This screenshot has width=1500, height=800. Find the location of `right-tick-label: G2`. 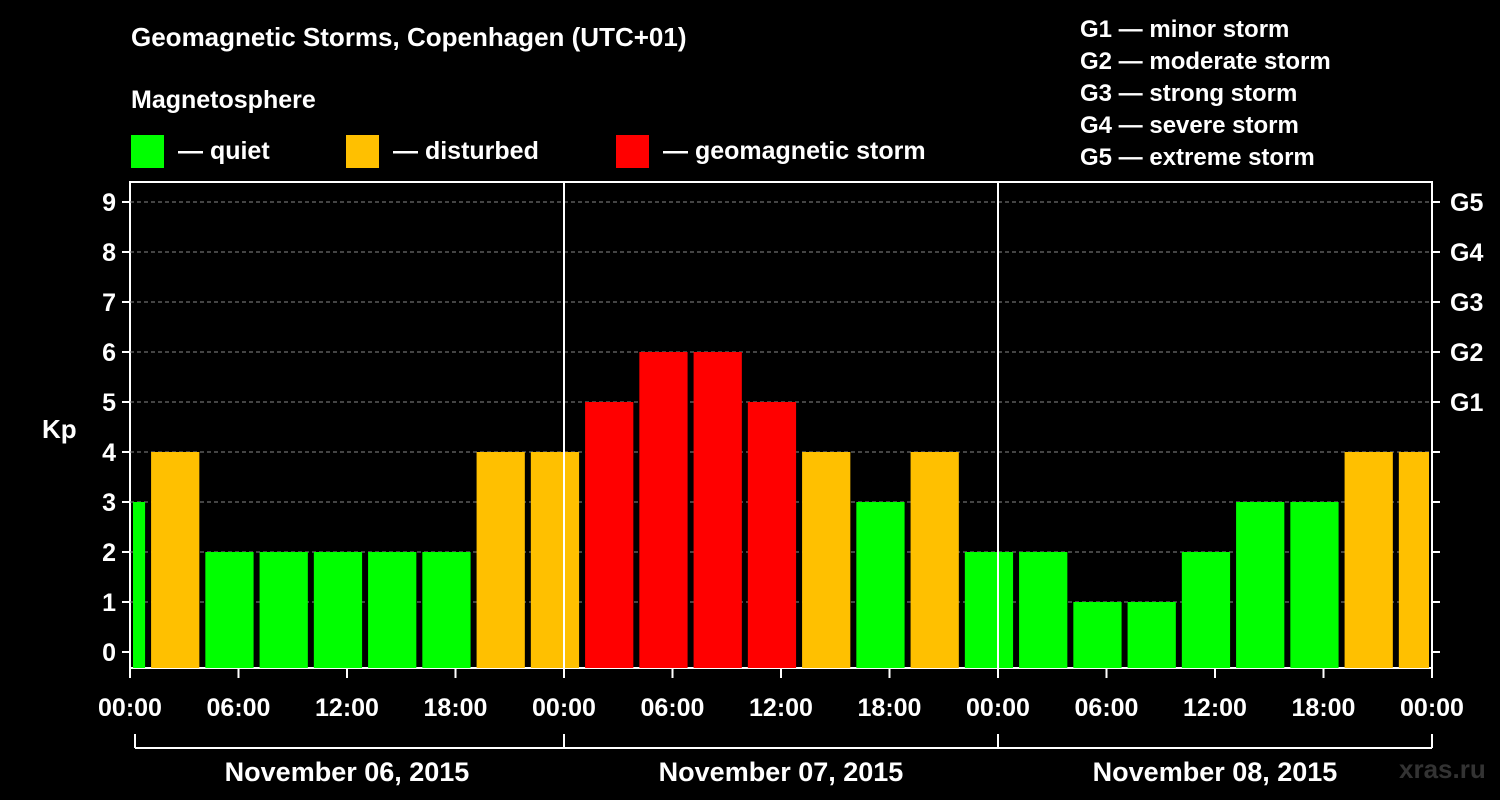

right-tick-label: G2 is located at coordinates (1466, 353).